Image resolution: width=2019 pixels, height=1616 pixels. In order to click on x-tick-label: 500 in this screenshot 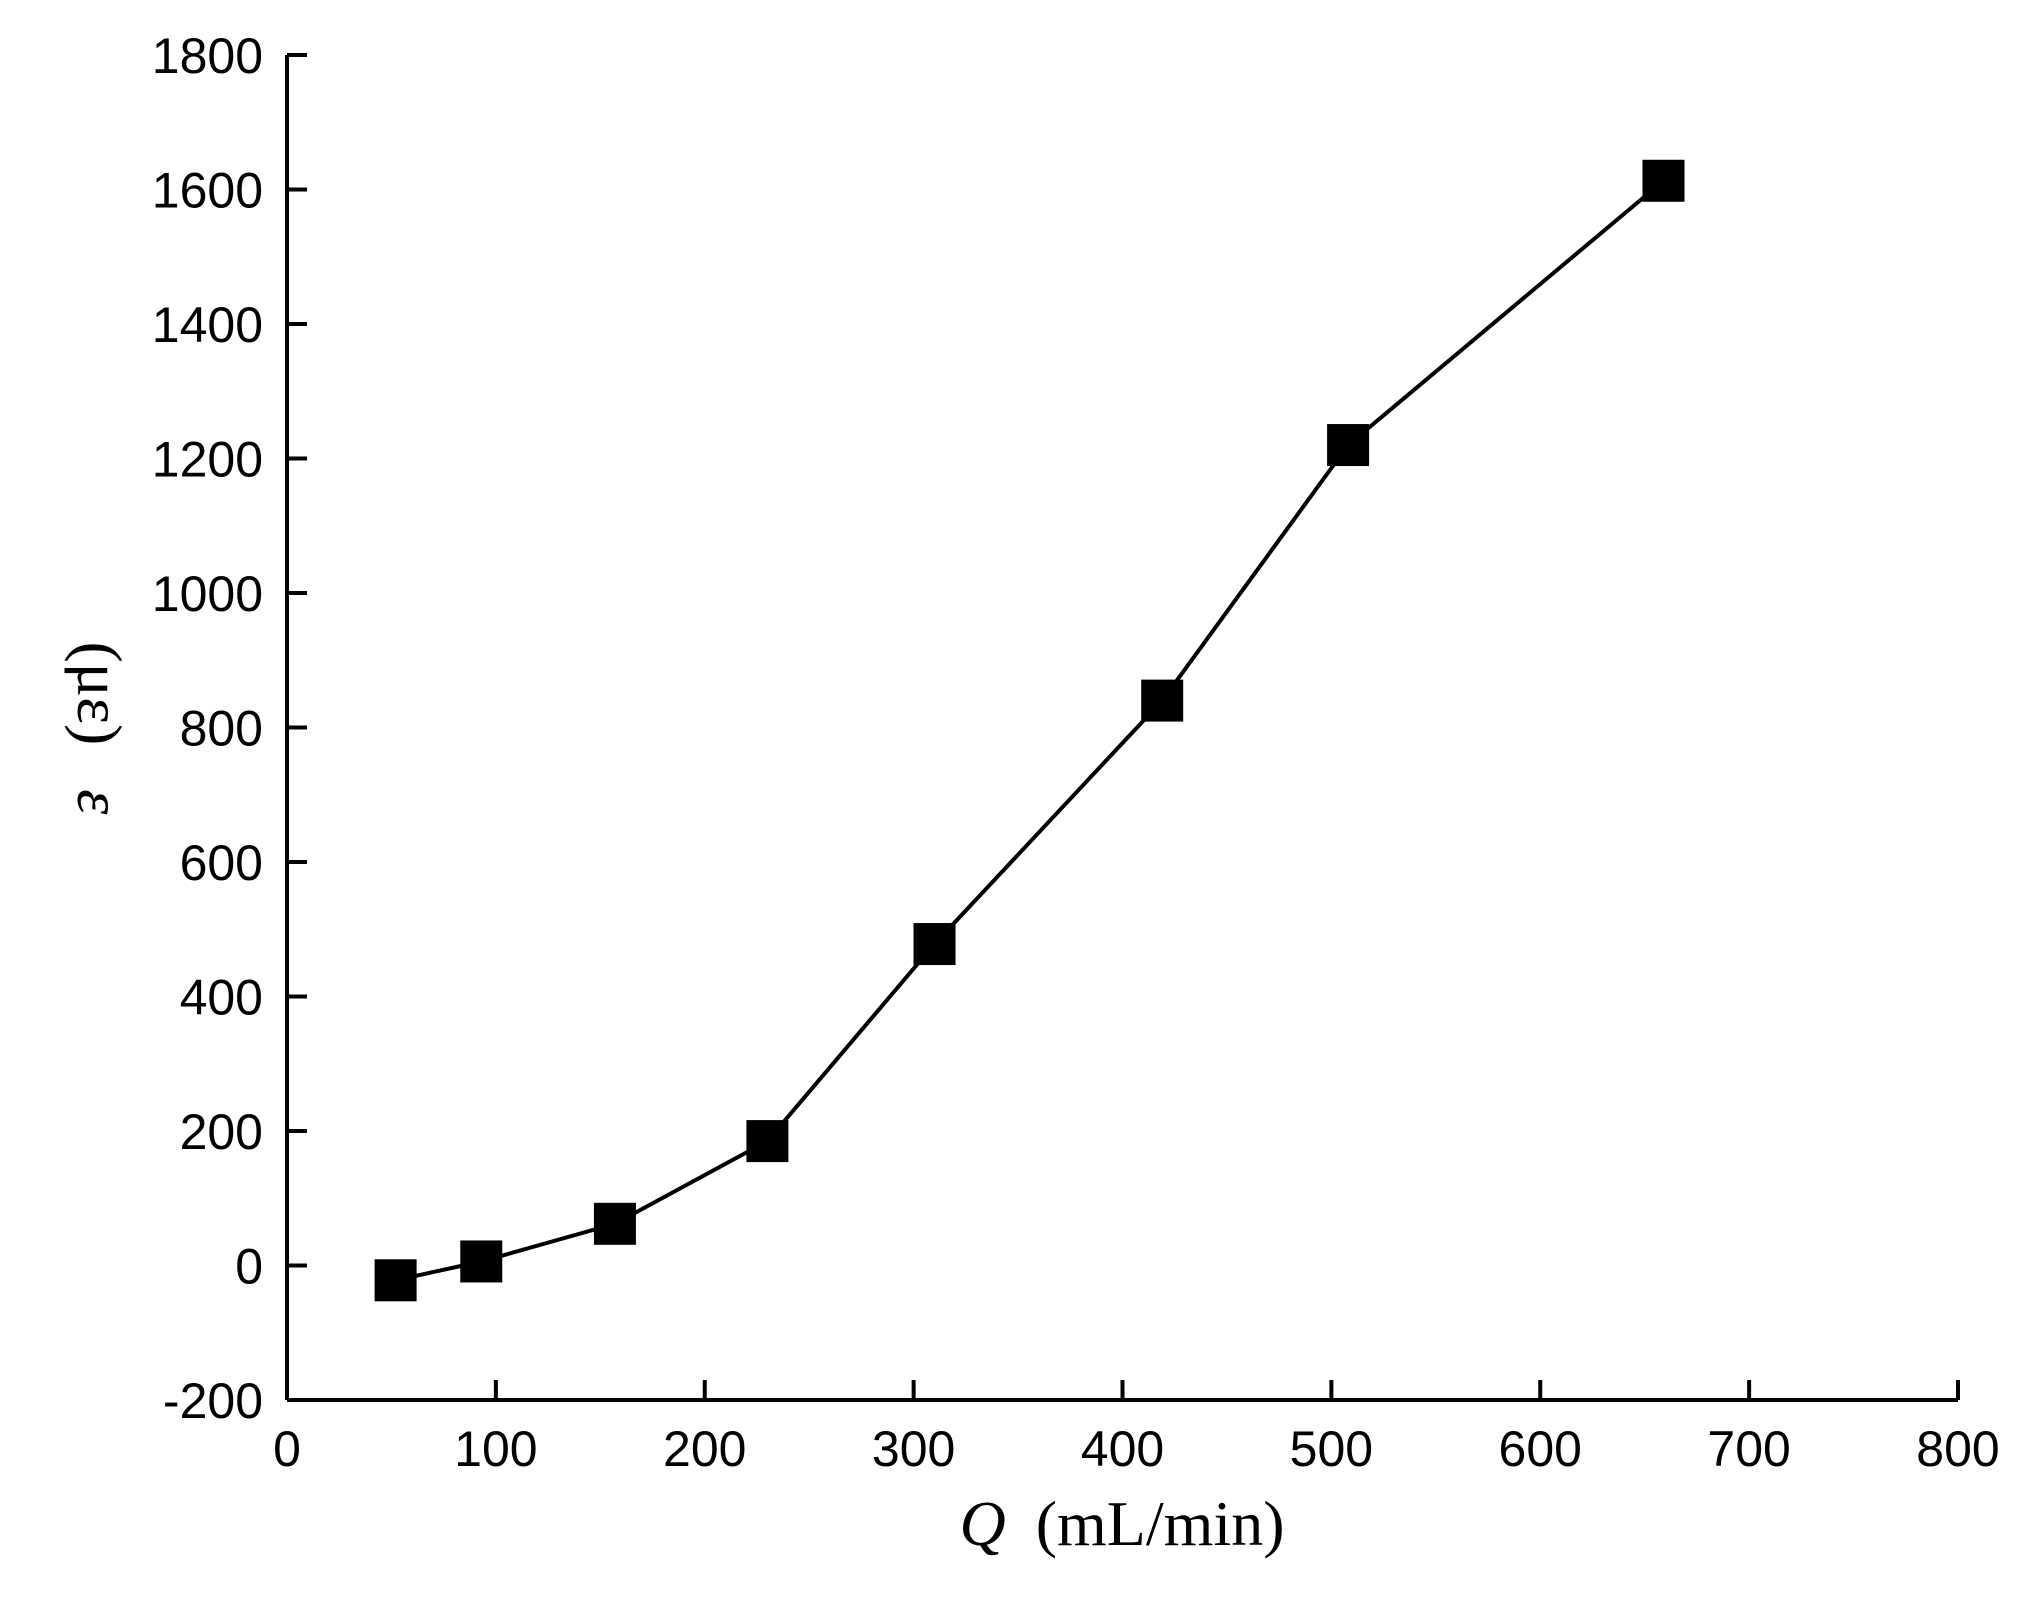, I will do `click(1331, 1449)`.